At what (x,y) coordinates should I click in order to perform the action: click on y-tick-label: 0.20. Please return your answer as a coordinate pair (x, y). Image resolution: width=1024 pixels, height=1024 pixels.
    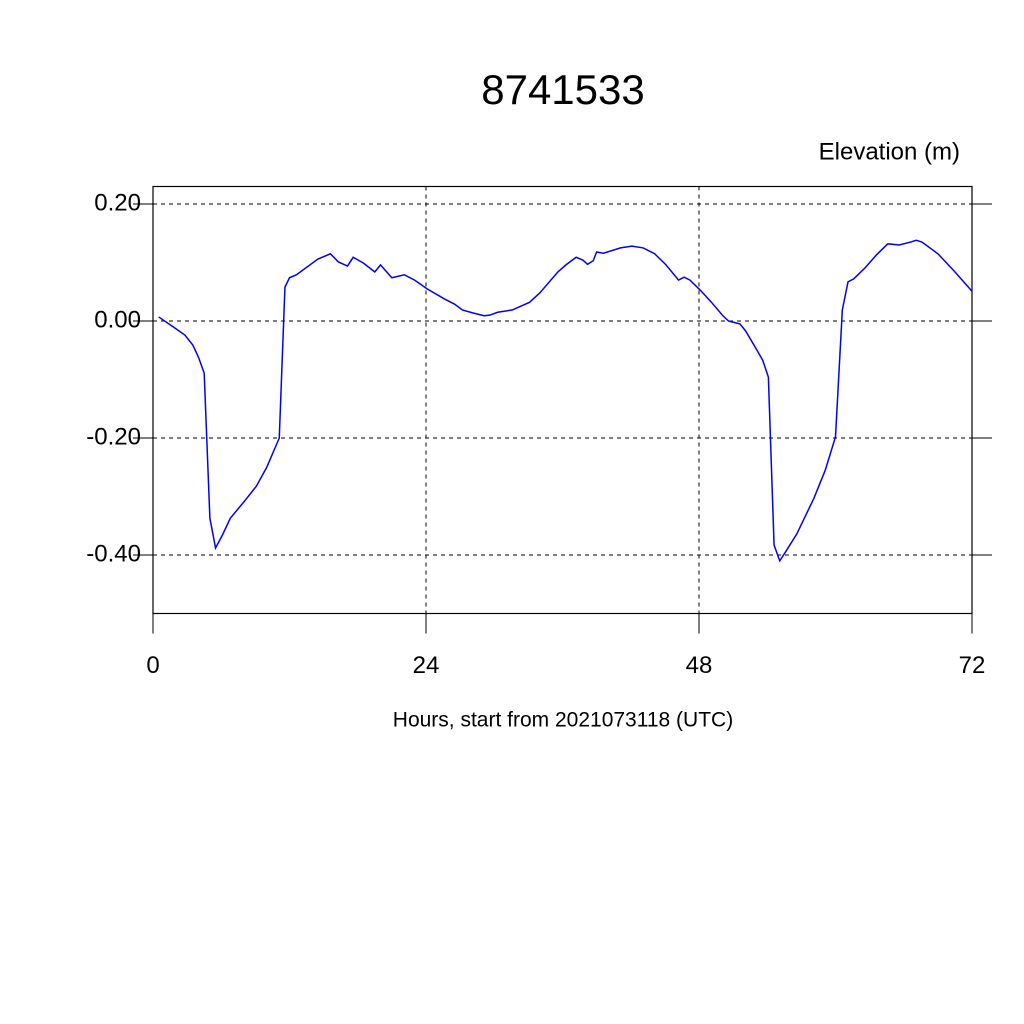
    Looking at the image, I should click on (117, 202).